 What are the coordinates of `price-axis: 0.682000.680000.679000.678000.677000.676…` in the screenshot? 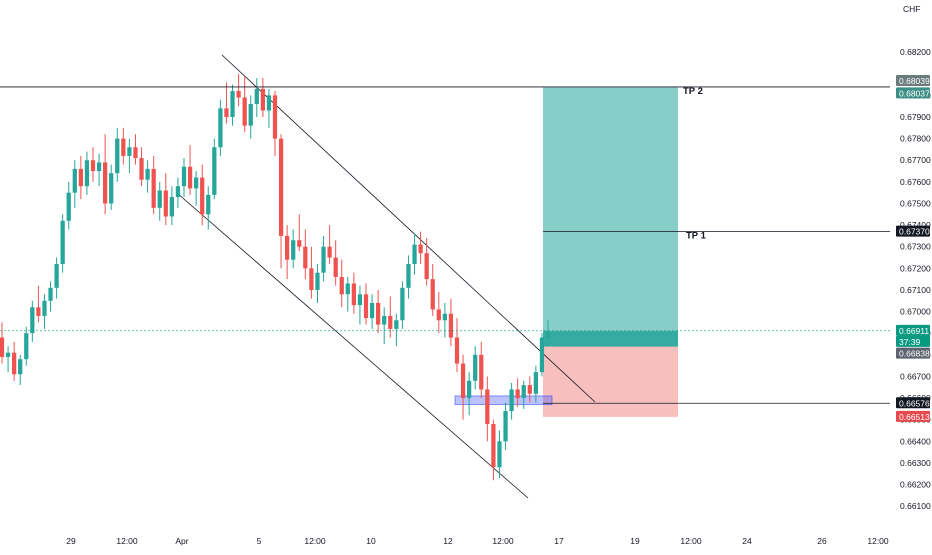 It's located at (915, 279).